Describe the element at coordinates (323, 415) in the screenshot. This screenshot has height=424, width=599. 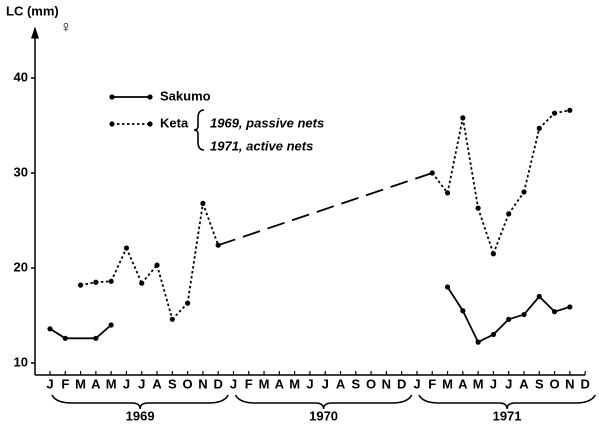
I see `year-label: 1970` at that location.